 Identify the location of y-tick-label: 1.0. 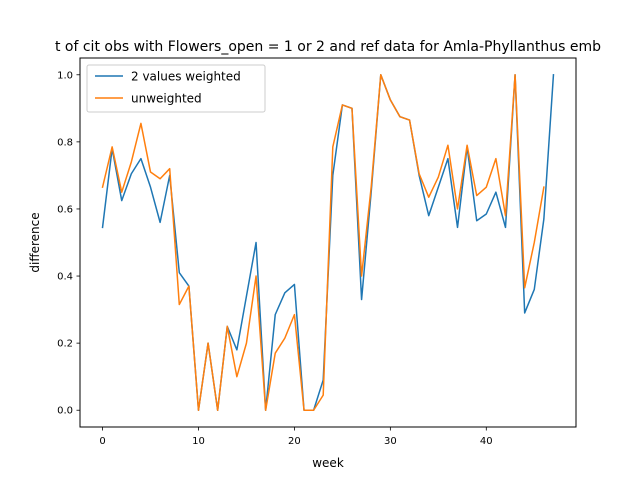
(65, 75).